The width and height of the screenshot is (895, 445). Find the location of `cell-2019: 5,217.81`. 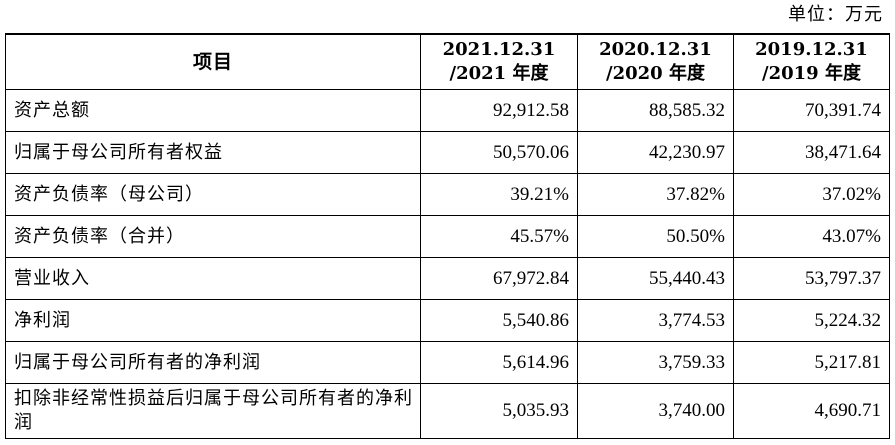

cell-2019: 5,217.81 is located at coordinates (811, 362).